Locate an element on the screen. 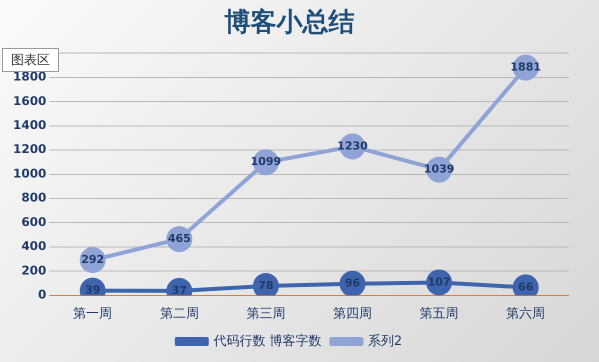 The image size is (599, 362). x-tick-label: 第五周 is located at coordinates (439, 314).